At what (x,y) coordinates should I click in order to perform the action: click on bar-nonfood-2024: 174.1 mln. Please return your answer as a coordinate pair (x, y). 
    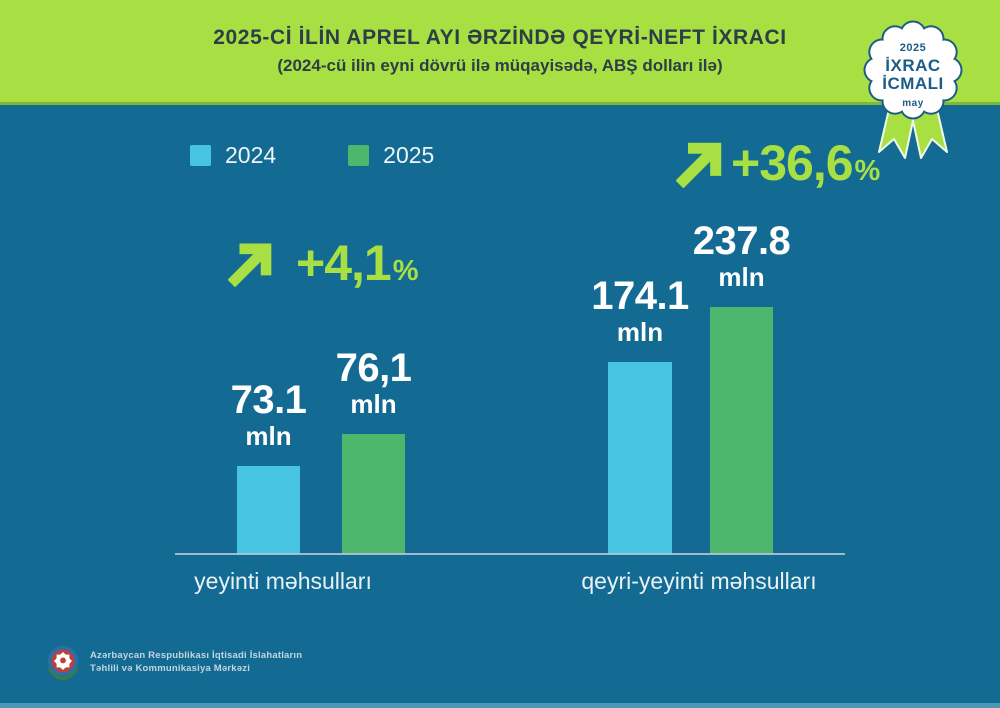
    Looking at the image, I should click on (640, 414).